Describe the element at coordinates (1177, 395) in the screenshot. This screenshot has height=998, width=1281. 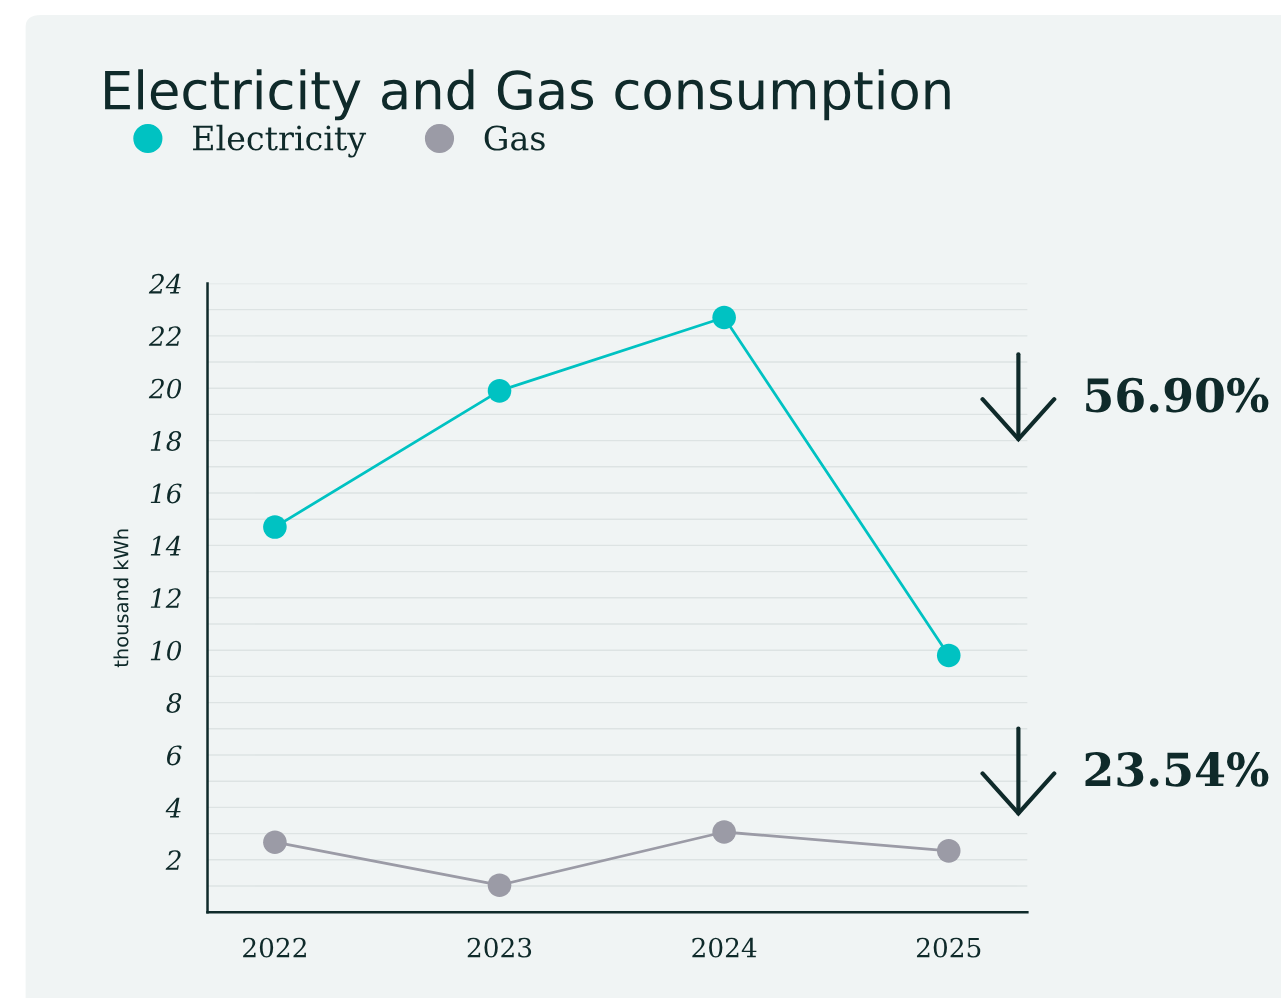
I see `text: 56.90%` at that location.